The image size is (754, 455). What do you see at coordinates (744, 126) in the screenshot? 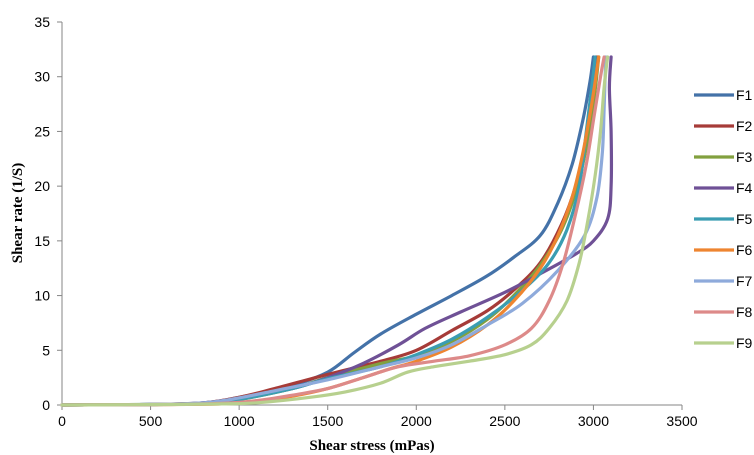
I see `legend-label: F2` at bounding box center [744, 126].